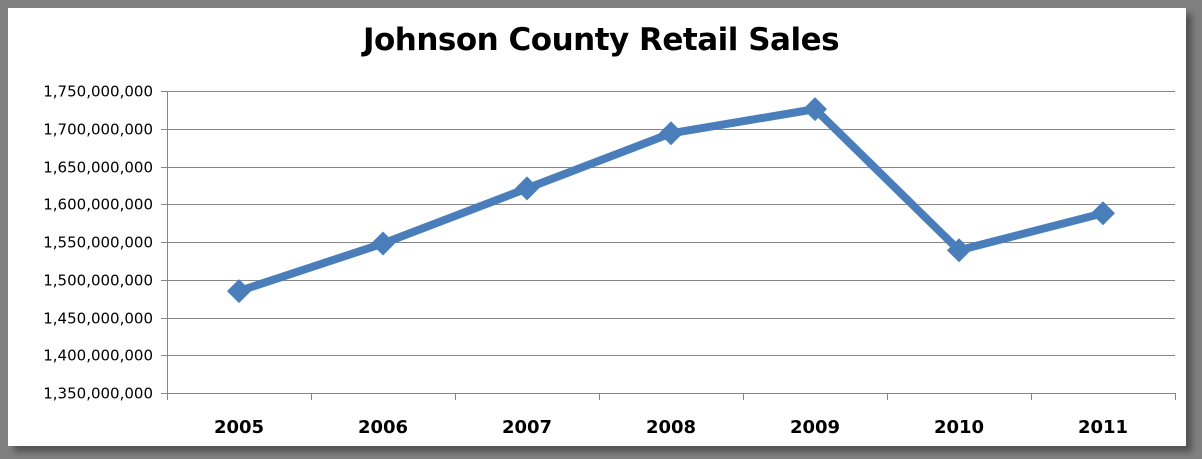 The height and width of the screenshot is (459, 1202). What do you see at coordinates (671, 427) in the screenshot?
I see `x-tick-label: 2008` at bounding box center [671, 427].